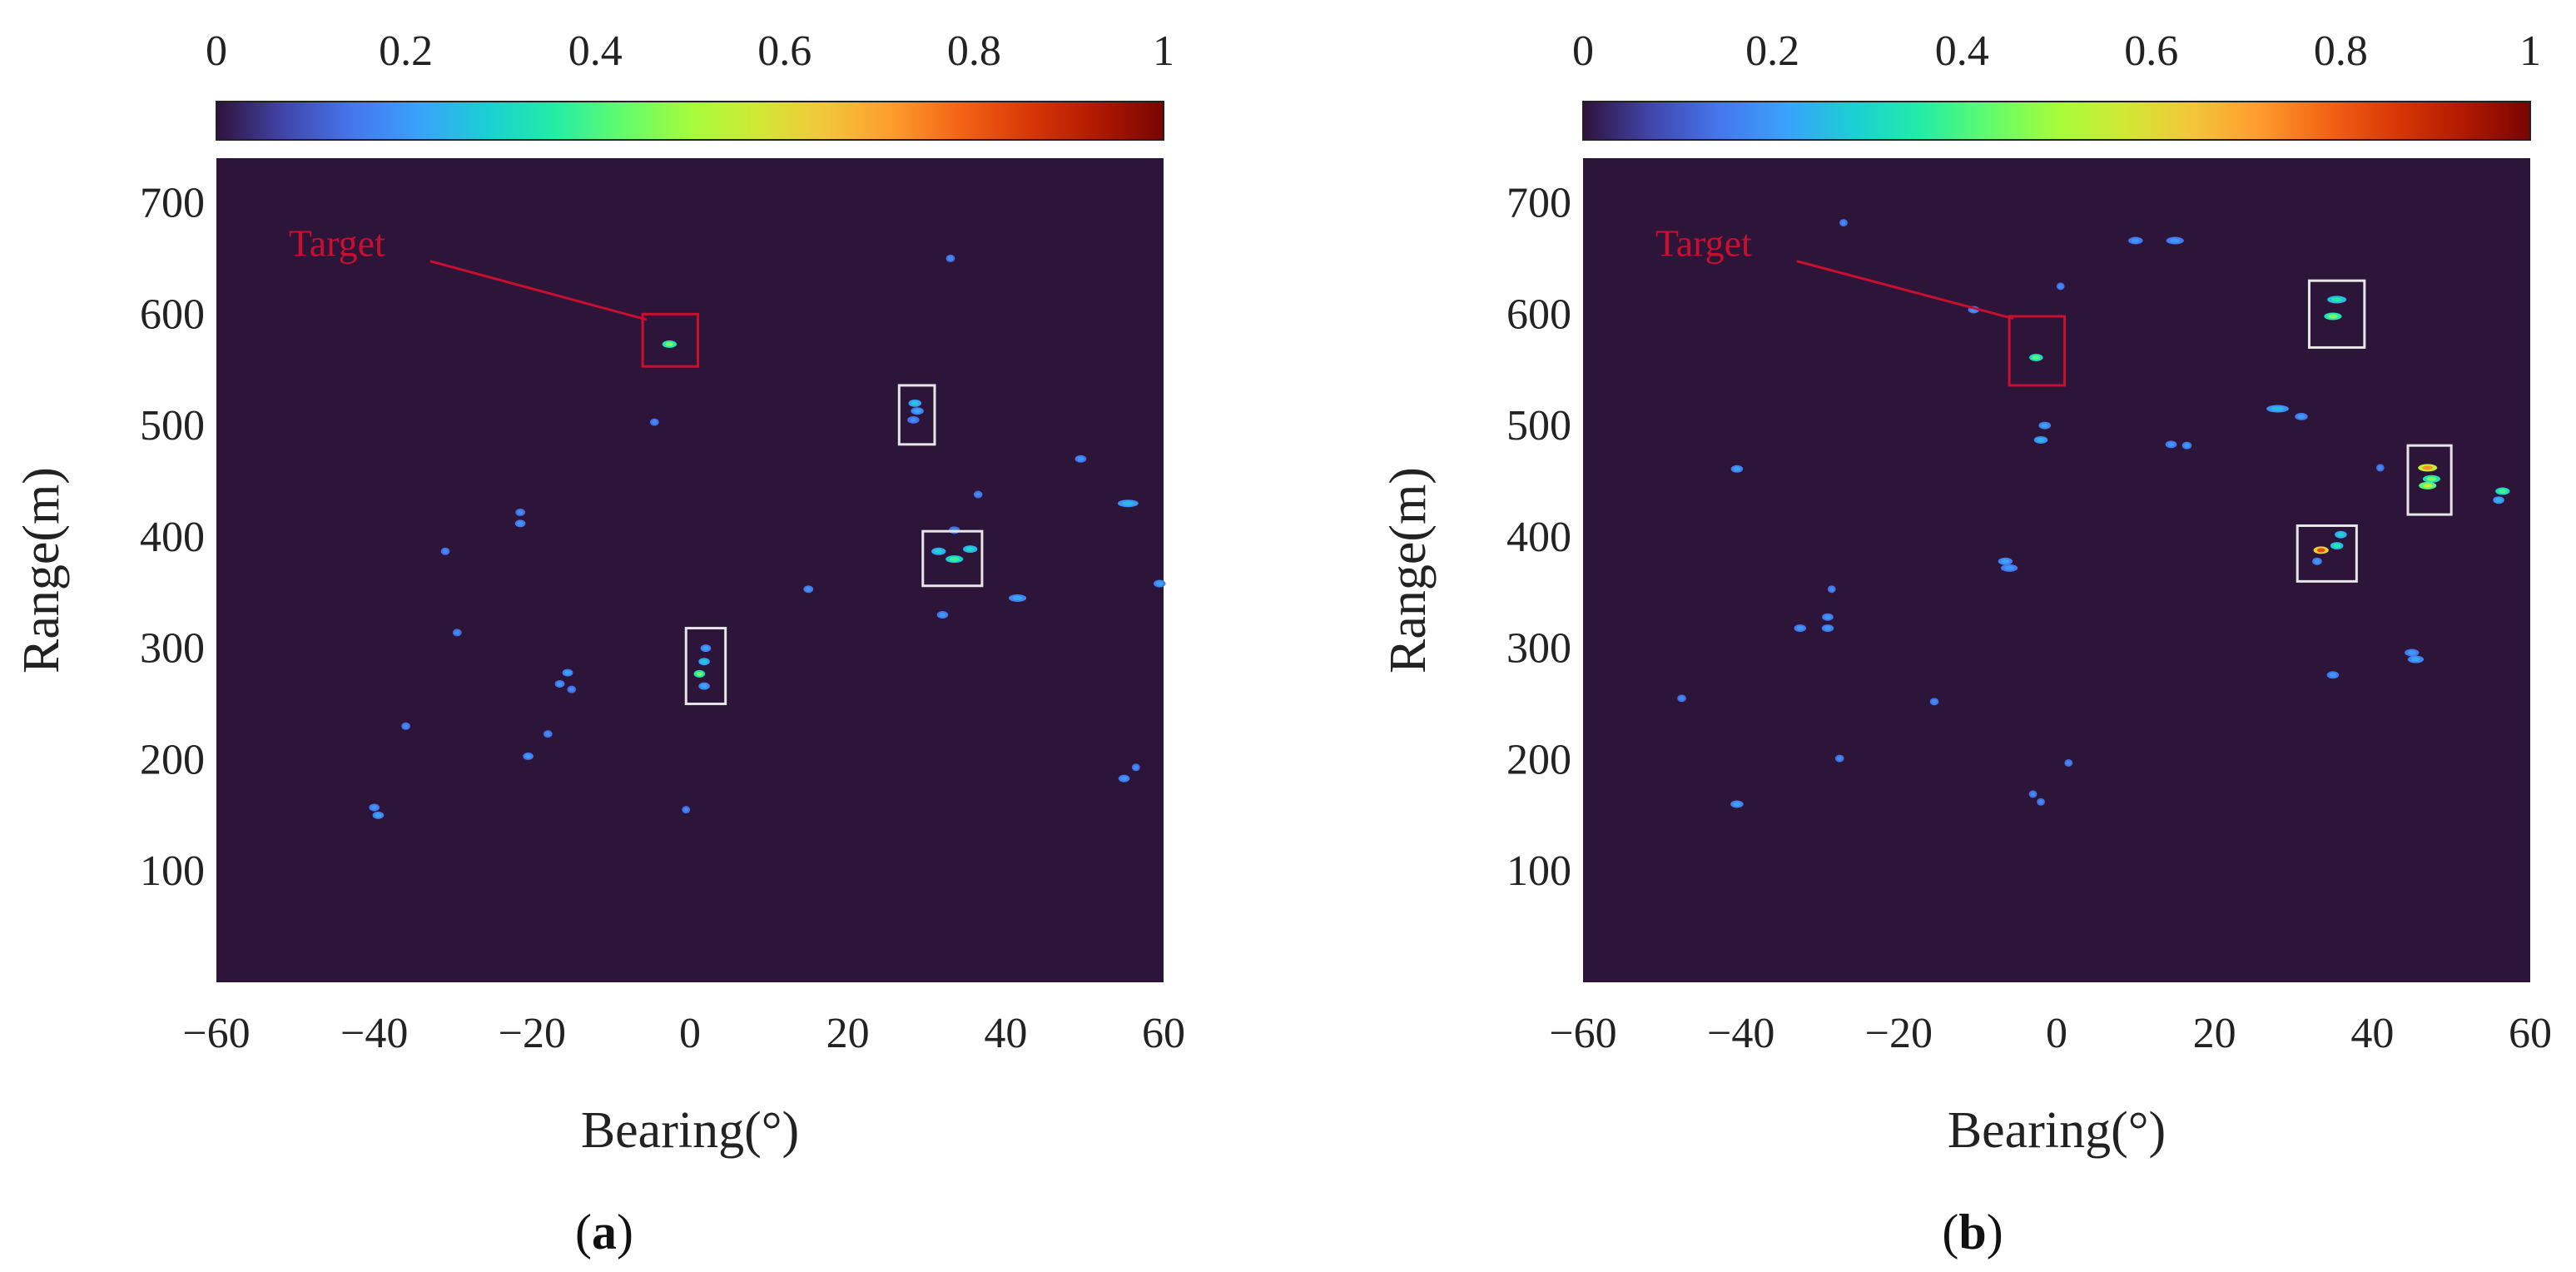 This screenshot has width=2576, height=1272. I want to click on detection-boxes-b, so click(2230, 431).